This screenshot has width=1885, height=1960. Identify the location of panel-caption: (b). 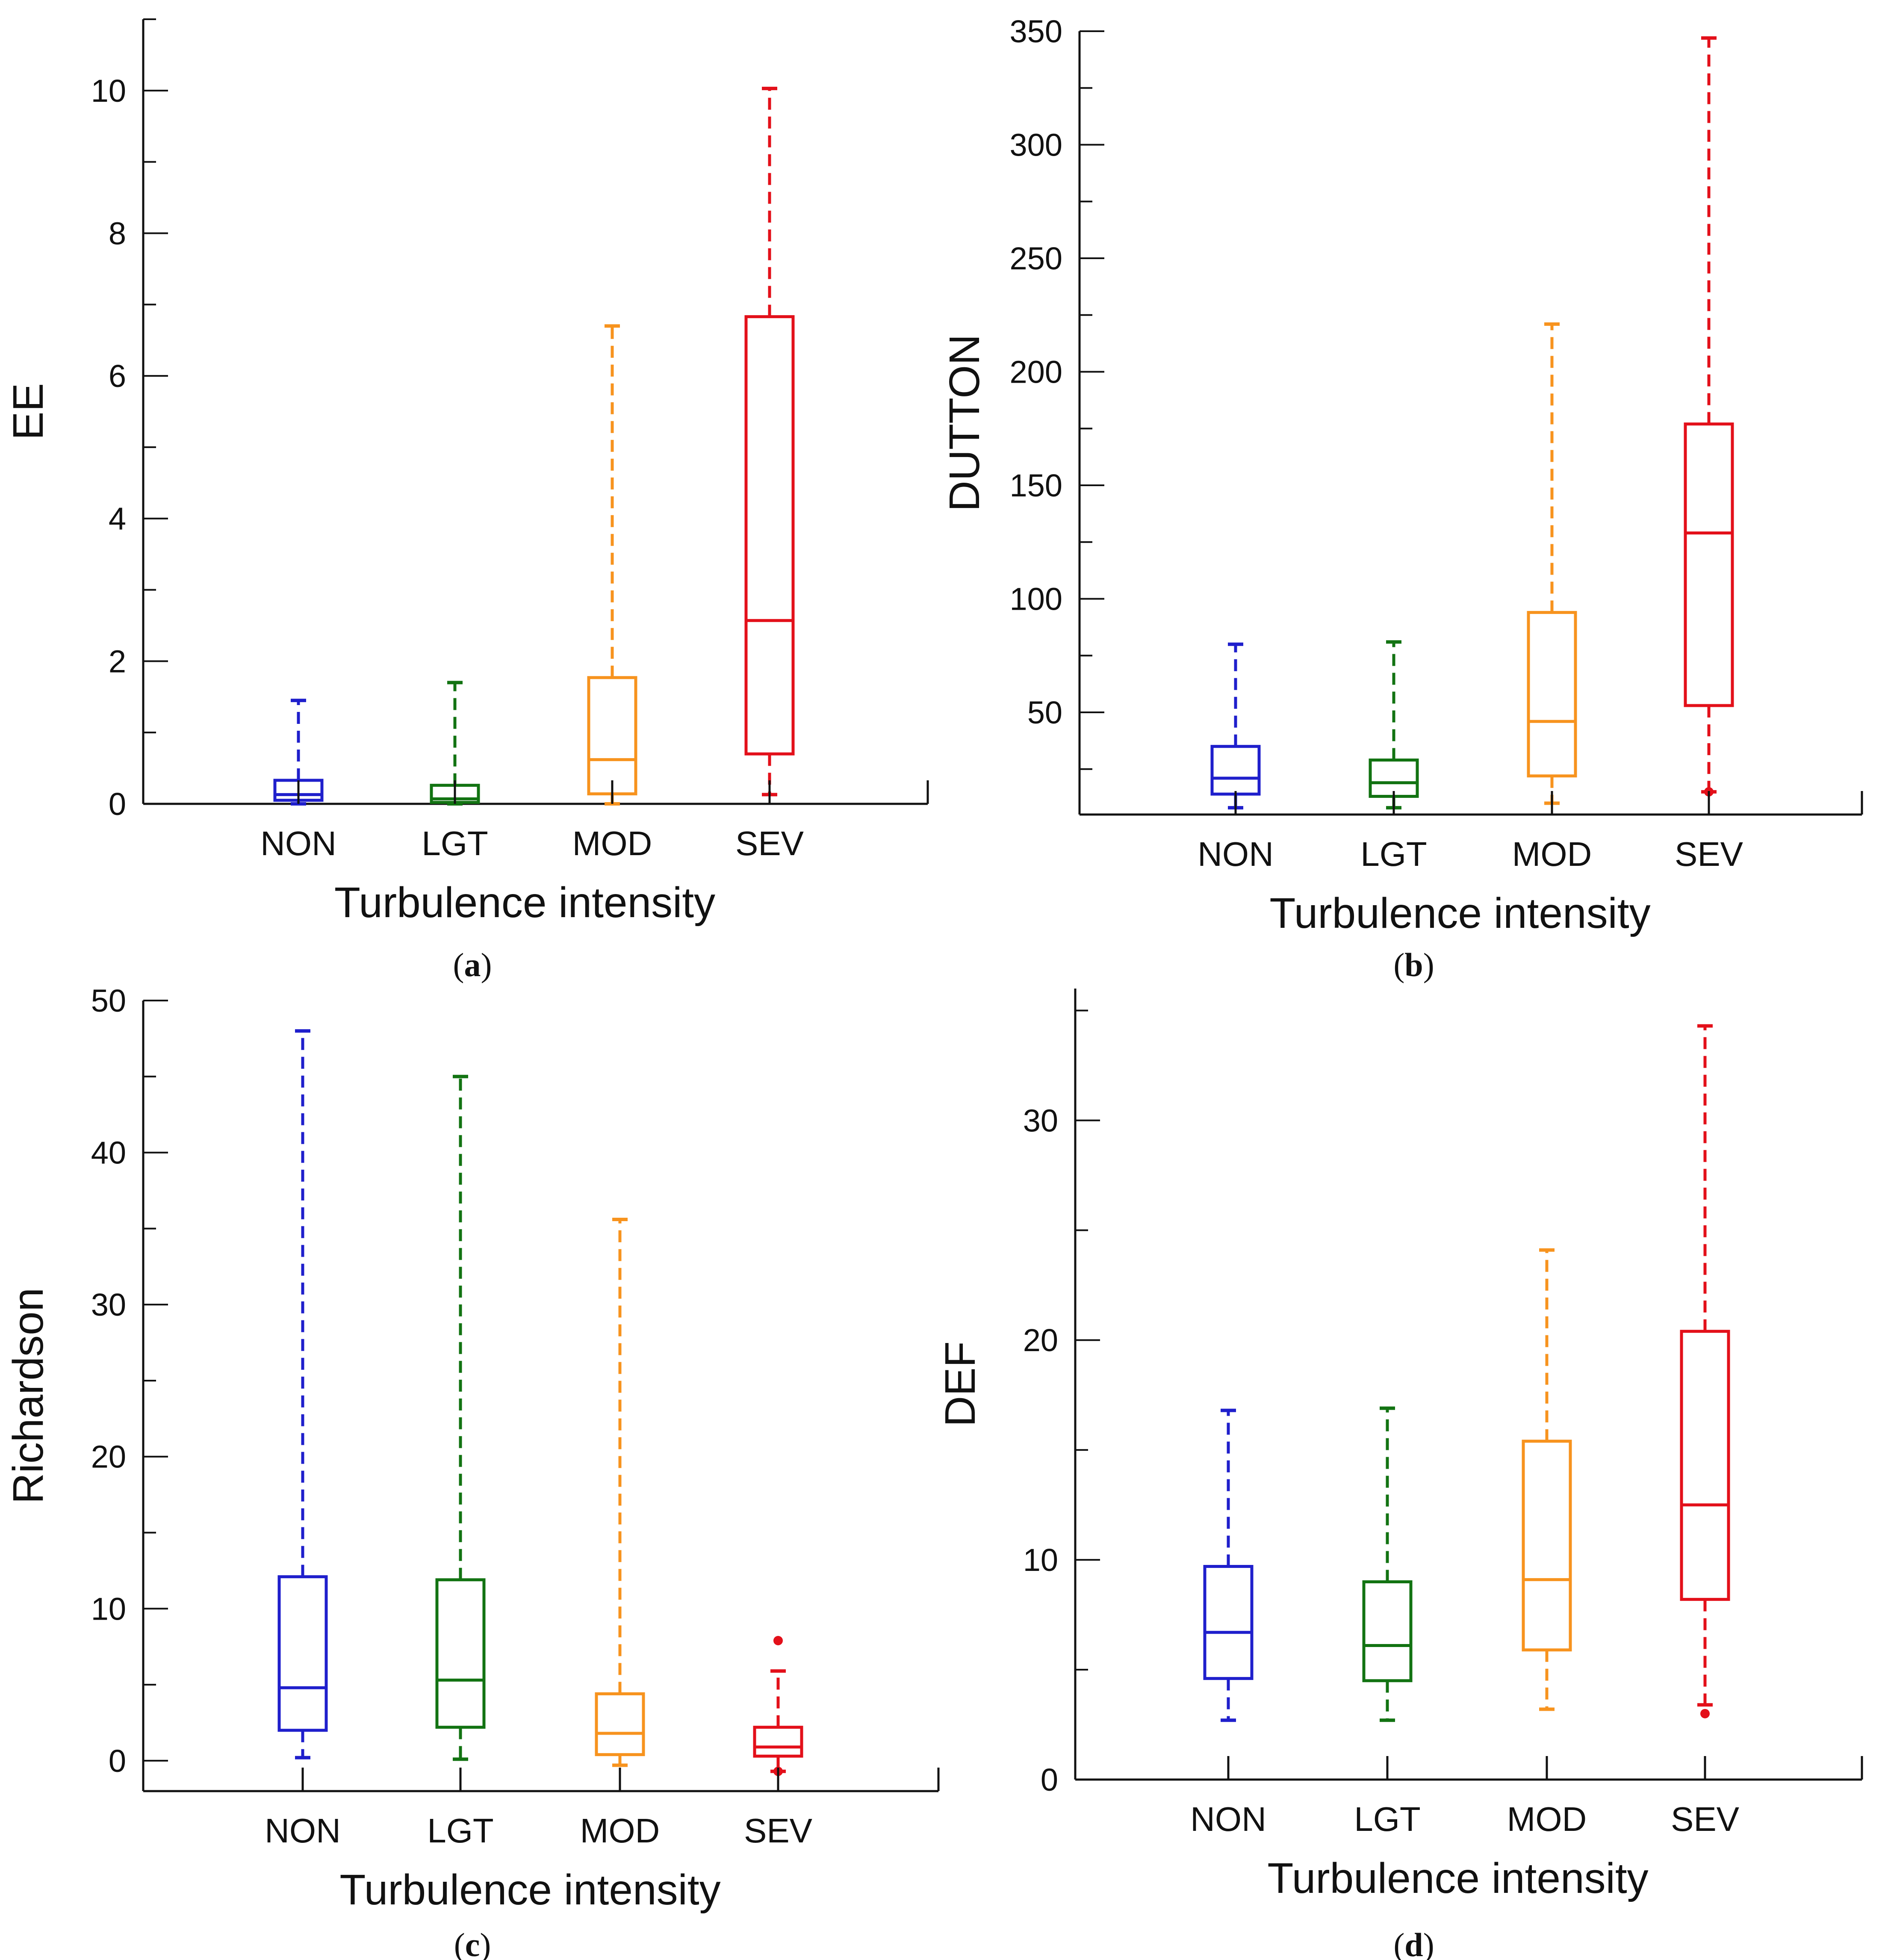
(1413, 965).